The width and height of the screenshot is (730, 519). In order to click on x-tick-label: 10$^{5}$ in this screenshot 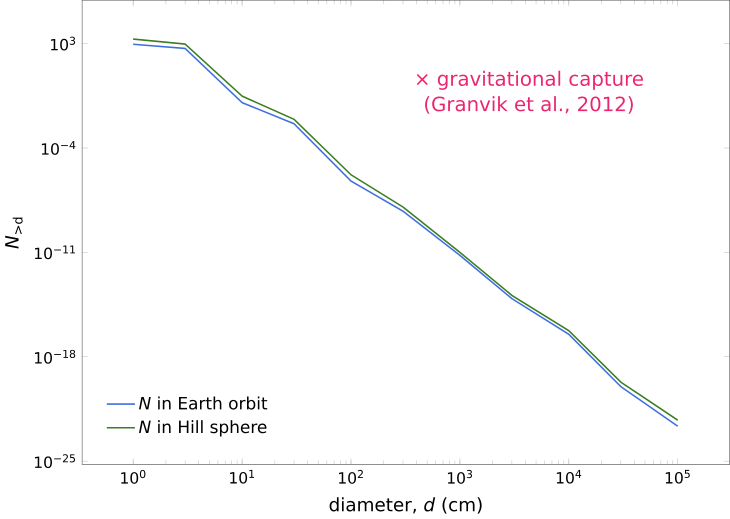, I will do `click(678, 477)`.